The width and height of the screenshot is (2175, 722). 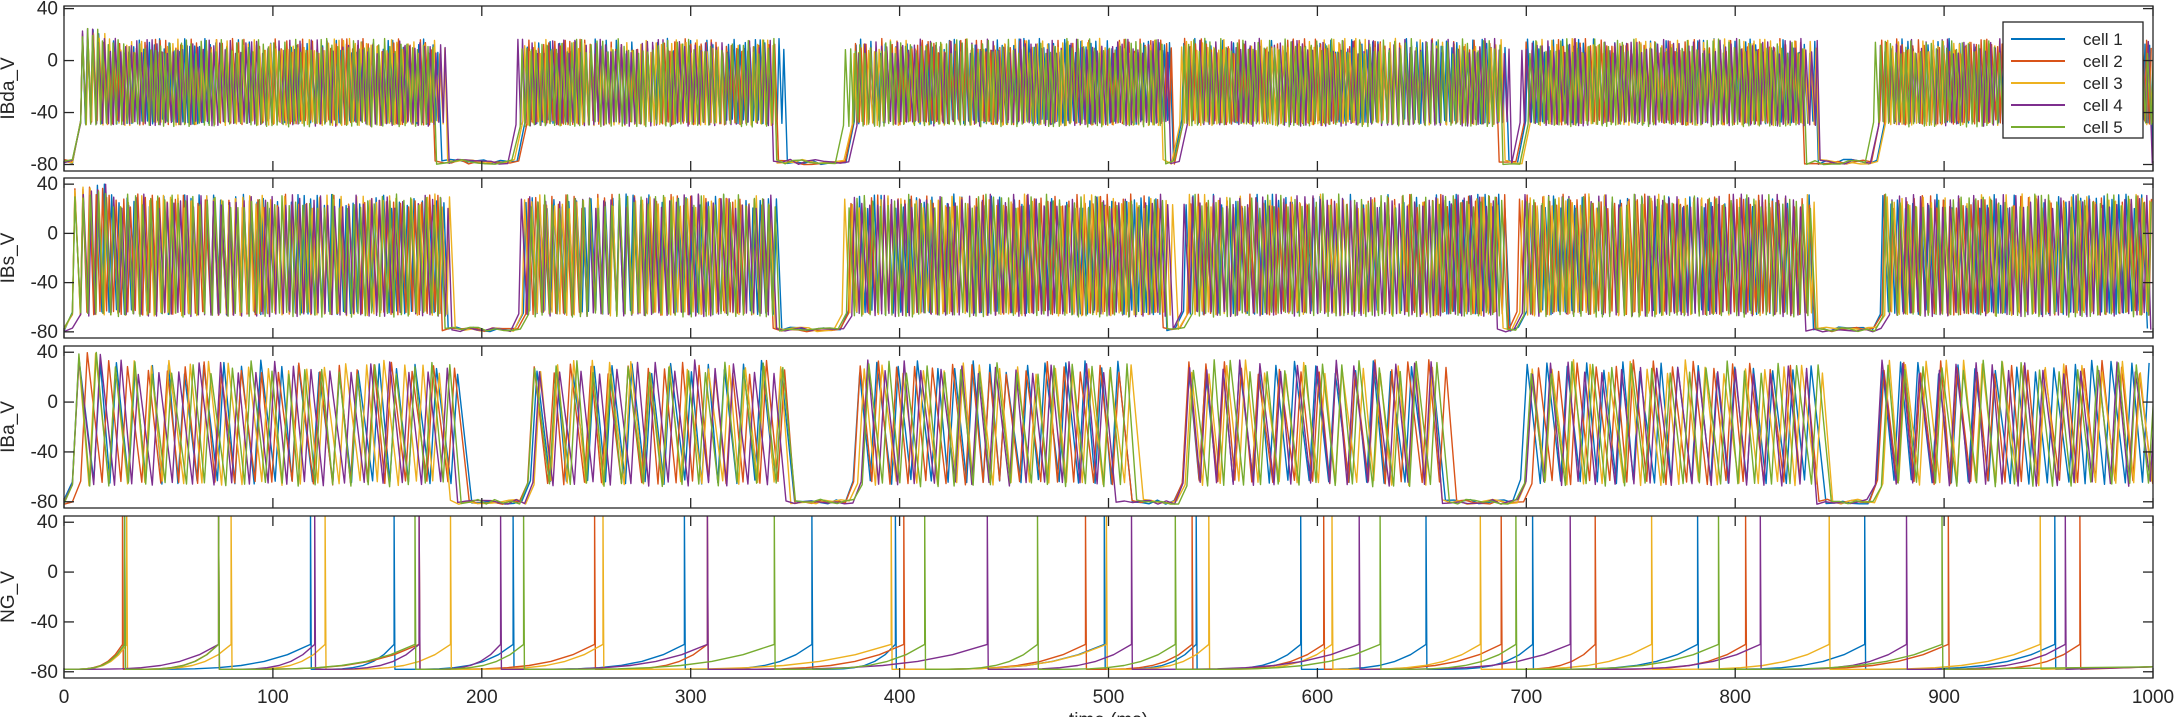 I want to click on legend-box, so click(x=2073, y=80).